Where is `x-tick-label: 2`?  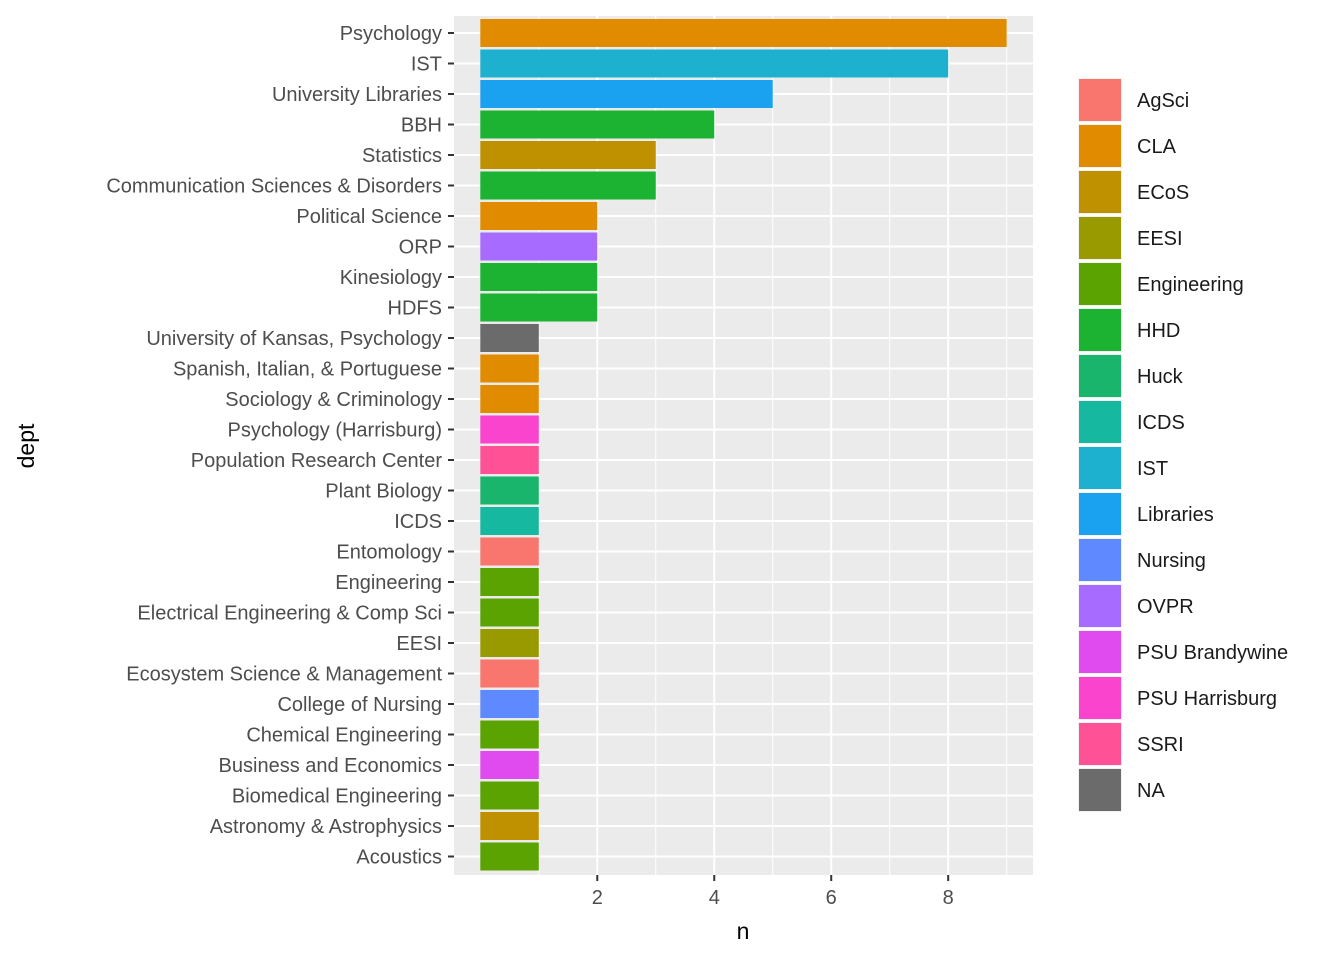
x-tick-label: 2 is located at coordinates (597, 898).